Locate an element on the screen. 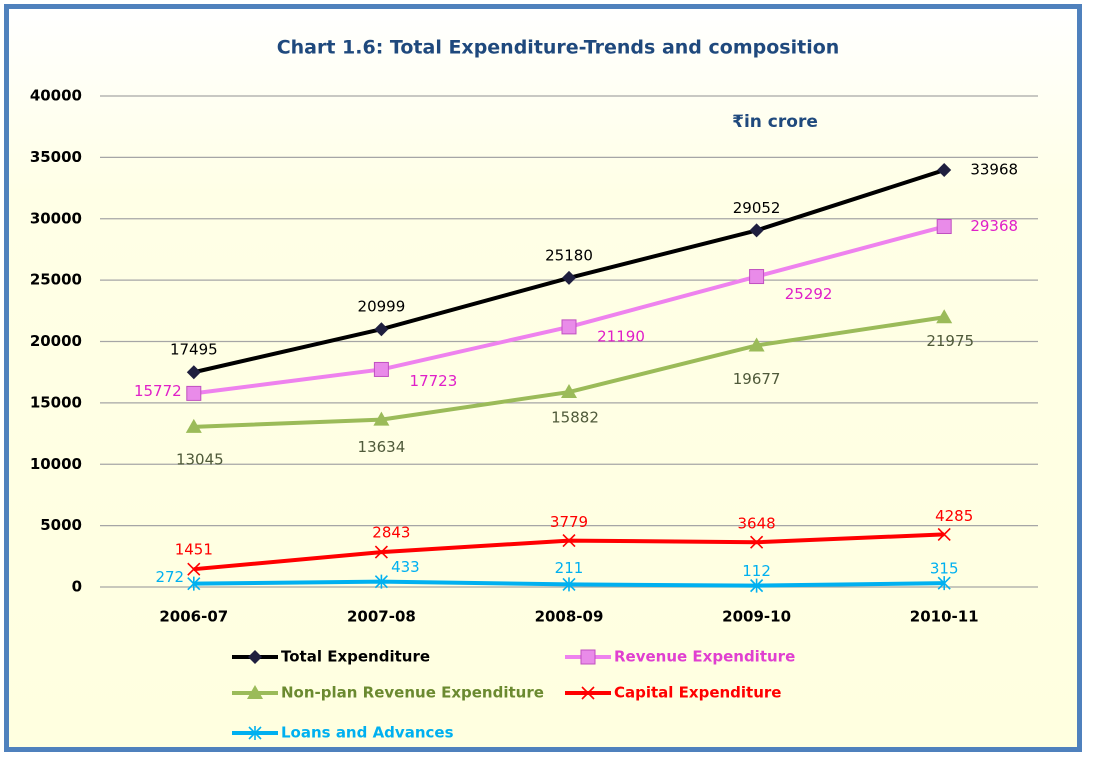  data-label: 3648 is located at coordinates (757, 524).